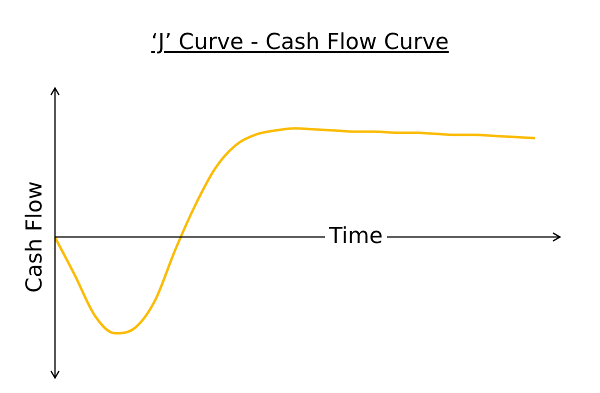  What do you see at coordinates (35, 238) in the screenshot?
I see `y-axis-title: Cash Flow` at bounding box center [35, 238].